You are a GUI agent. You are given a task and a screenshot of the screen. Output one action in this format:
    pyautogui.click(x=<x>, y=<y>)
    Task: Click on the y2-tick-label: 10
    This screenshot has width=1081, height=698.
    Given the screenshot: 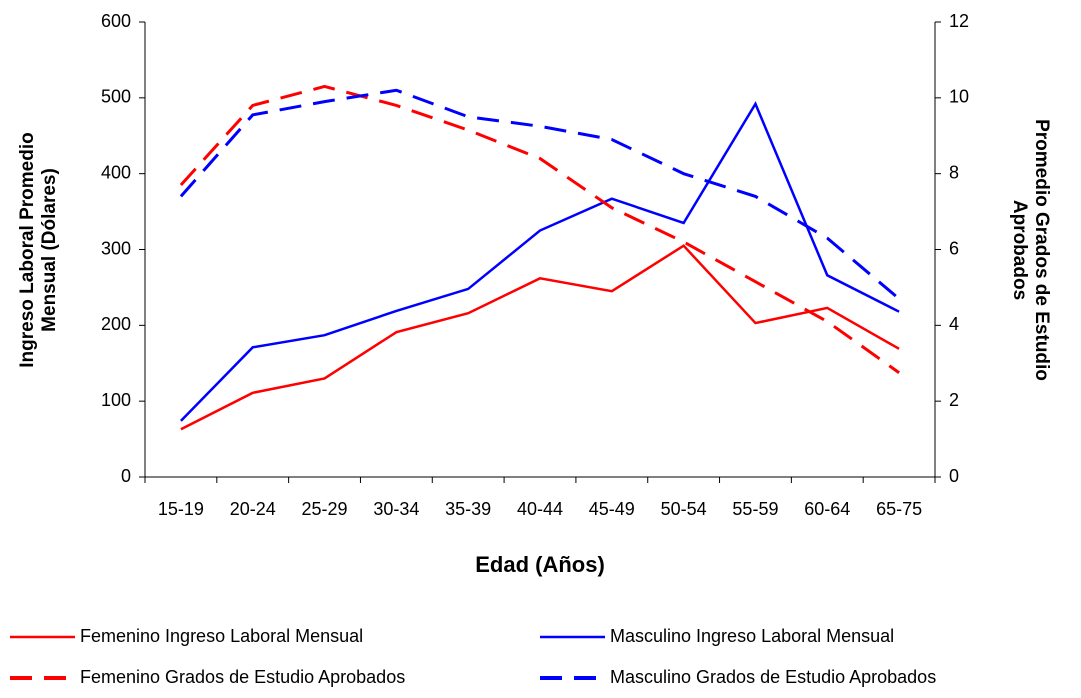 What is the action you would take?
    pyautogui.click(x=959, y=97)
    